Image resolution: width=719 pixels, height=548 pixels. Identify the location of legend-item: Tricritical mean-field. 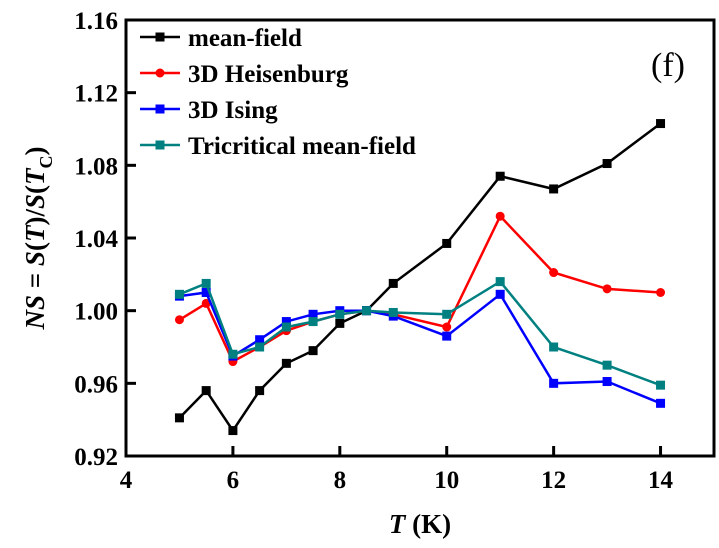
(278, 146).